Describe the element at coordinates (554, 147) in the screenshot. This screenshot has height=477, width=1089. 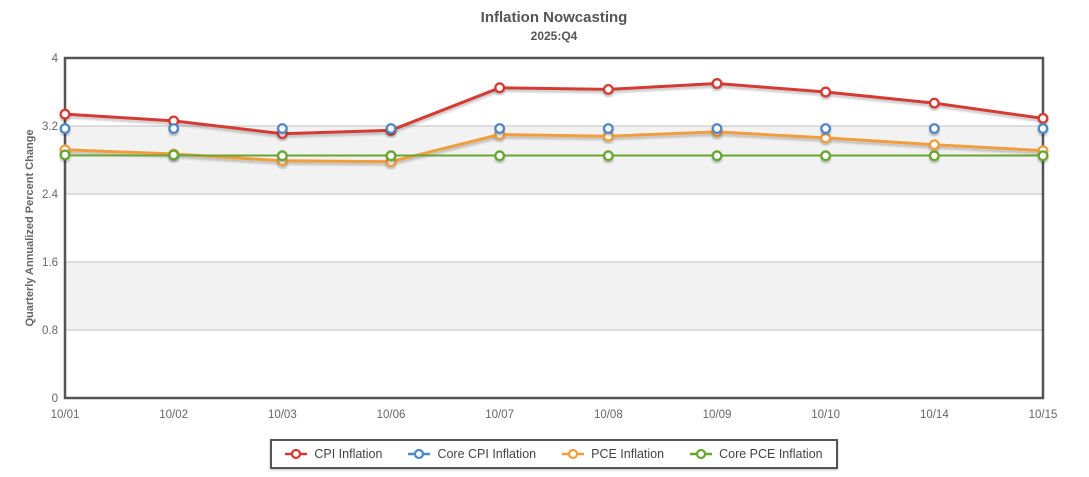
I see `series-line-pce-inflation` at that location.